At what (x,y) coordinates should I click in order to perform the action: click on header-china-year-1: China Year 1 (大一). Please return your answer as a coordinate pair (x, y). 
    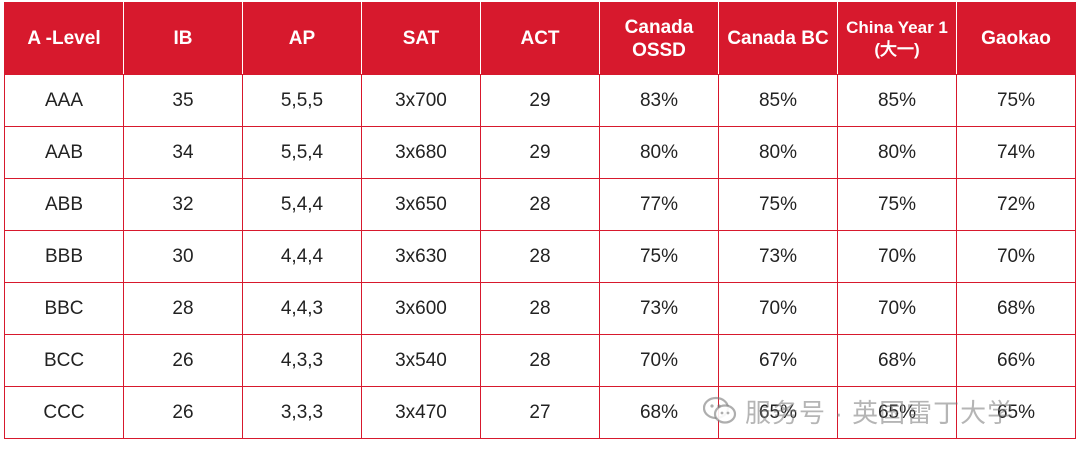
    Looking at the image, I should click on (897, 38).